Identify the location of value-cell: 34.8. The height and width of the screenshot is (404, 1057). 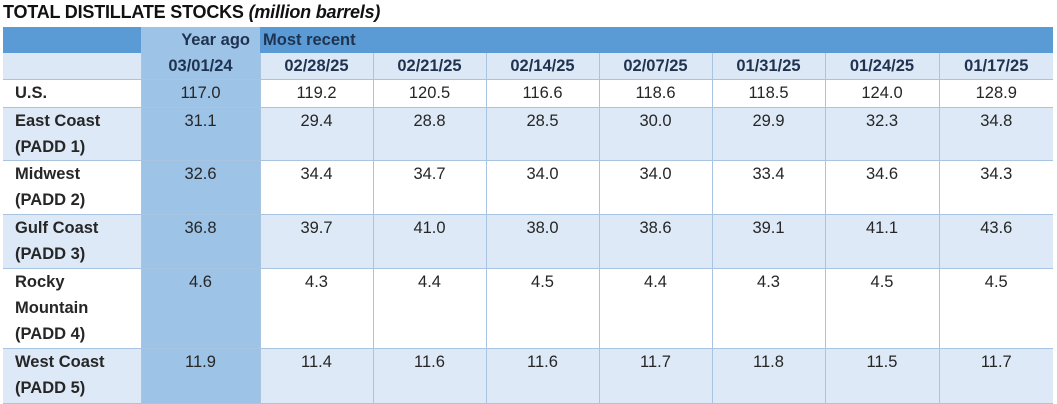
(996, 134).